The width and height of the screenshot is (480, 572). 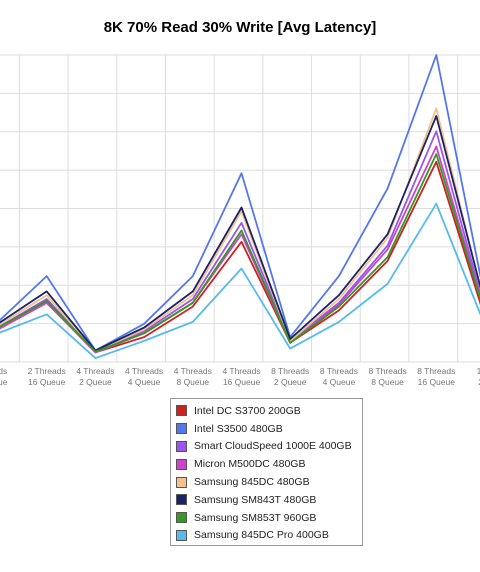 I want to click on x-tick-label: eadsueue, so click(x=4, y=376).